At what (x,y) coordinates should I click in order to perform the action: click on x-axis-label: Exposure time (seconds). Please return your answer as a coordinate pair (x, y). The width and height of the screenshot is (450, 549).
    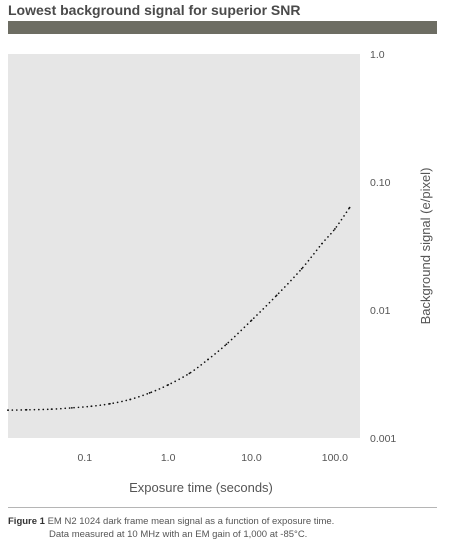
    Looking at the image, I should click on (201, 487).